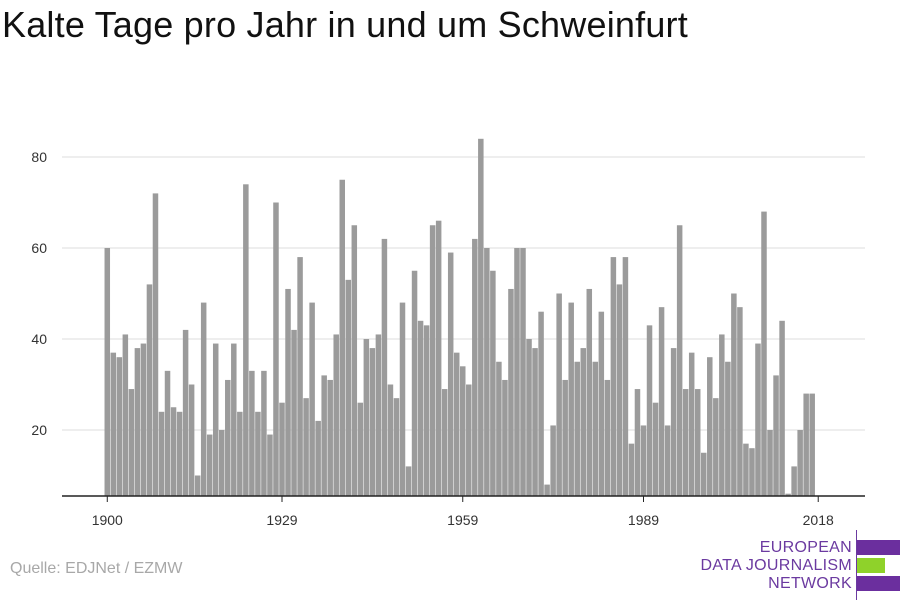  I want to click on x-tick-labels: 1900 1929 1959 1989 2018, so click(463, 520).